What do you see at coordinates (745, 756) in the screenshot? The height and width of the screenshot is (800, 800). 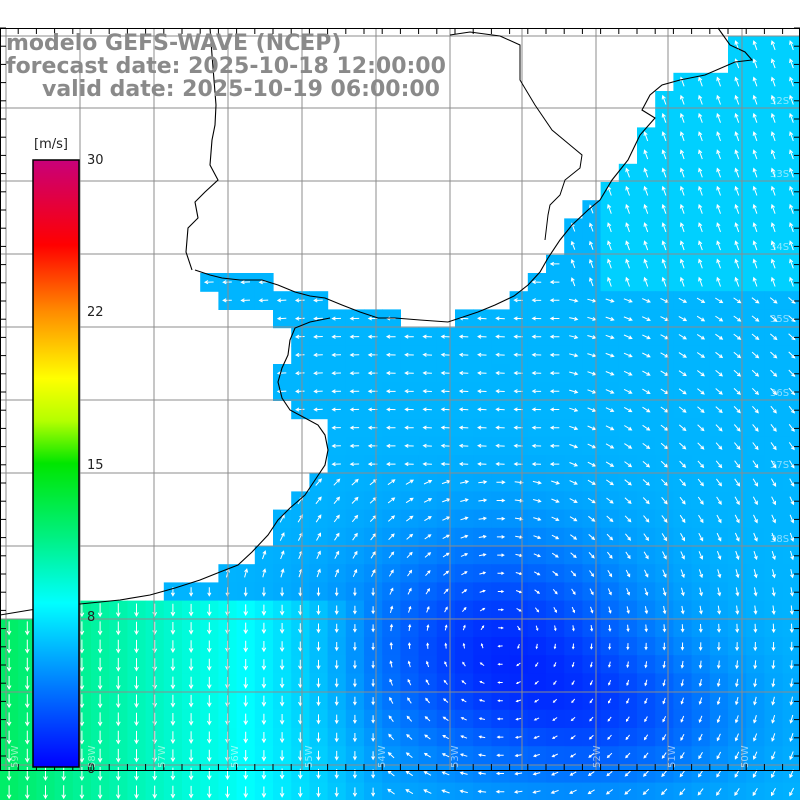 I see `lon-label: 50W` at bounding box center [745, 756].